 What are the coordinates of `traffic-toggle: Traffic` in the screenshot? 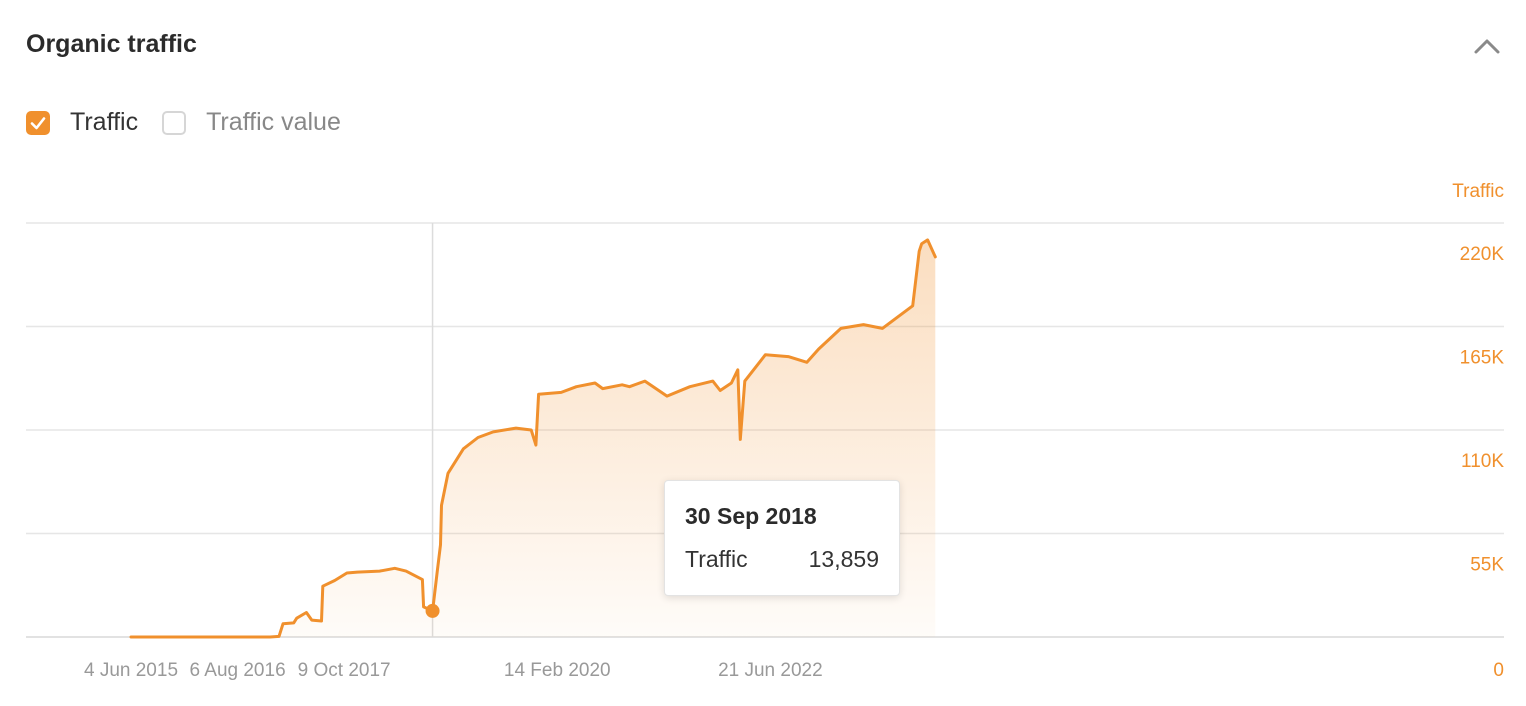 It's located at (82, 122).